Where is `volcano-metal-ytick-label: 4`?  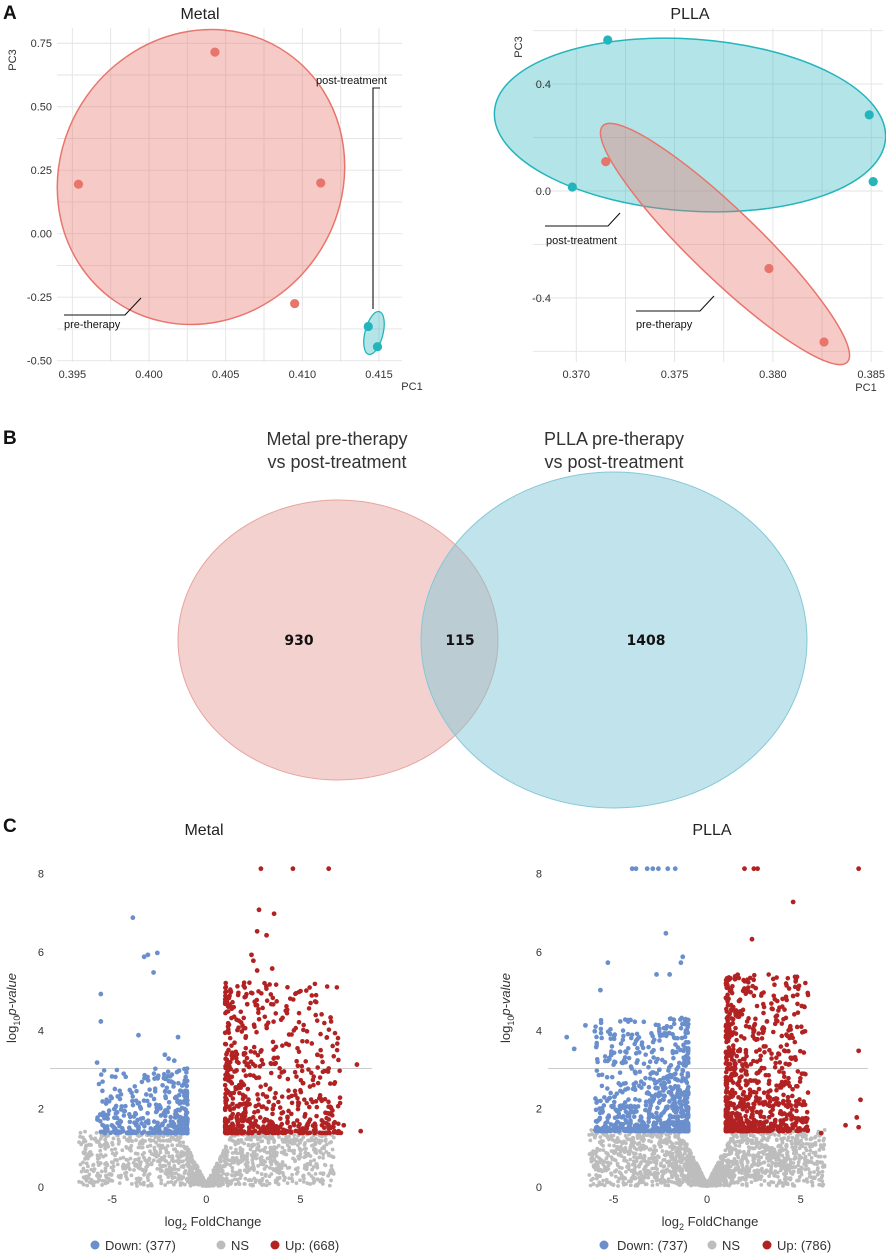 volcano-metal-ytick-label: 4 is located at coordinates (41, 1031).